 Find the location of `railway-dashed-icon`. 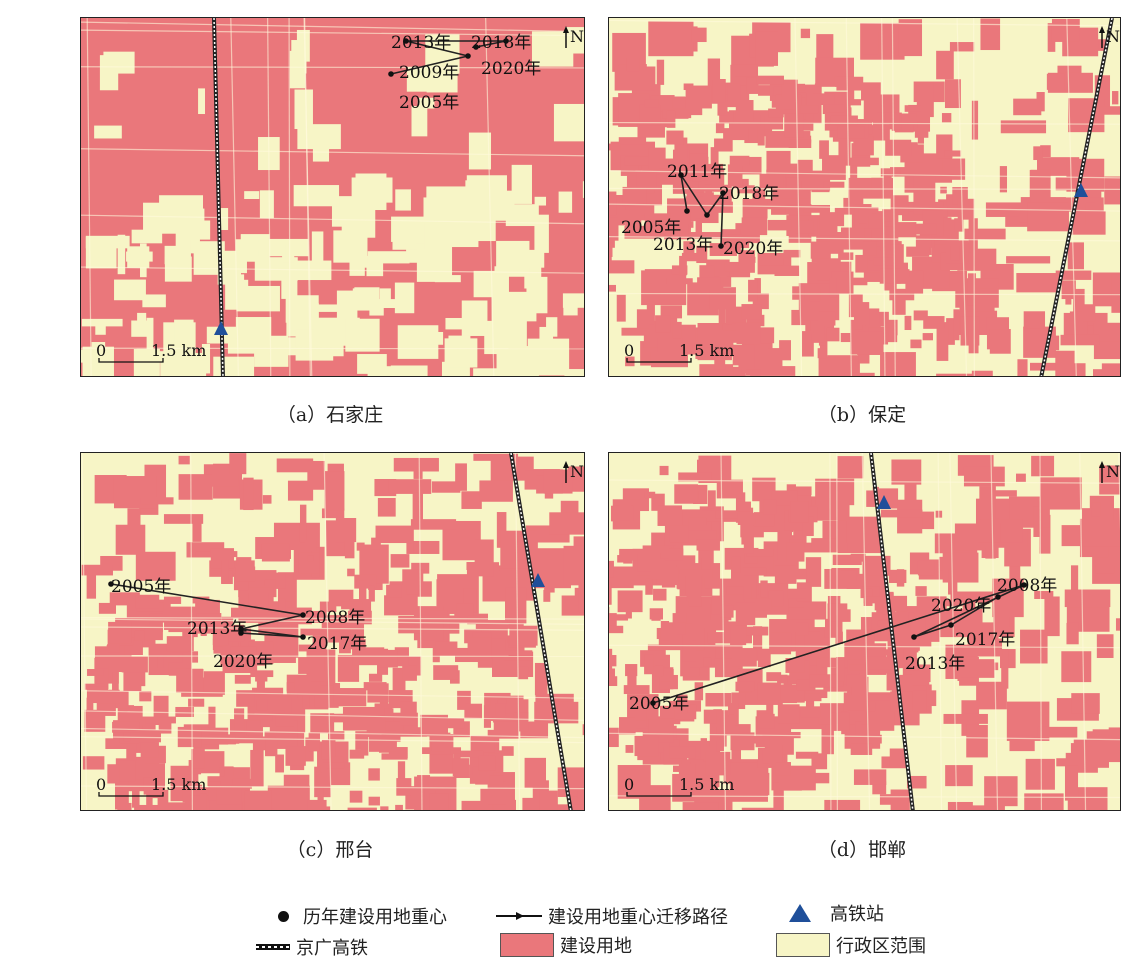

railway-dashed-icon is located at coordinates (273, 947).